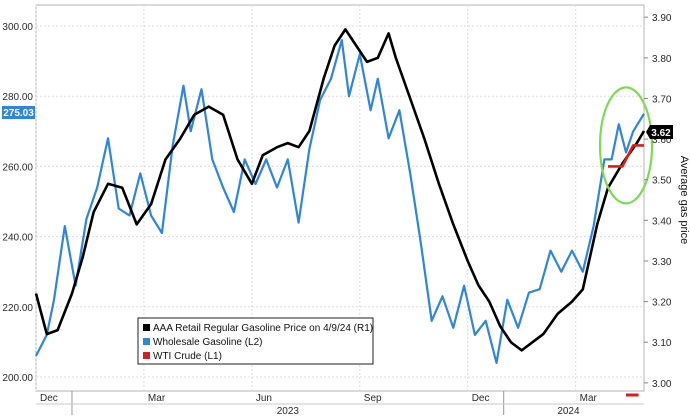 The width and height of the screenshot is (690, 417). I want to click on legend-swatch-wti, so click(146, 355).